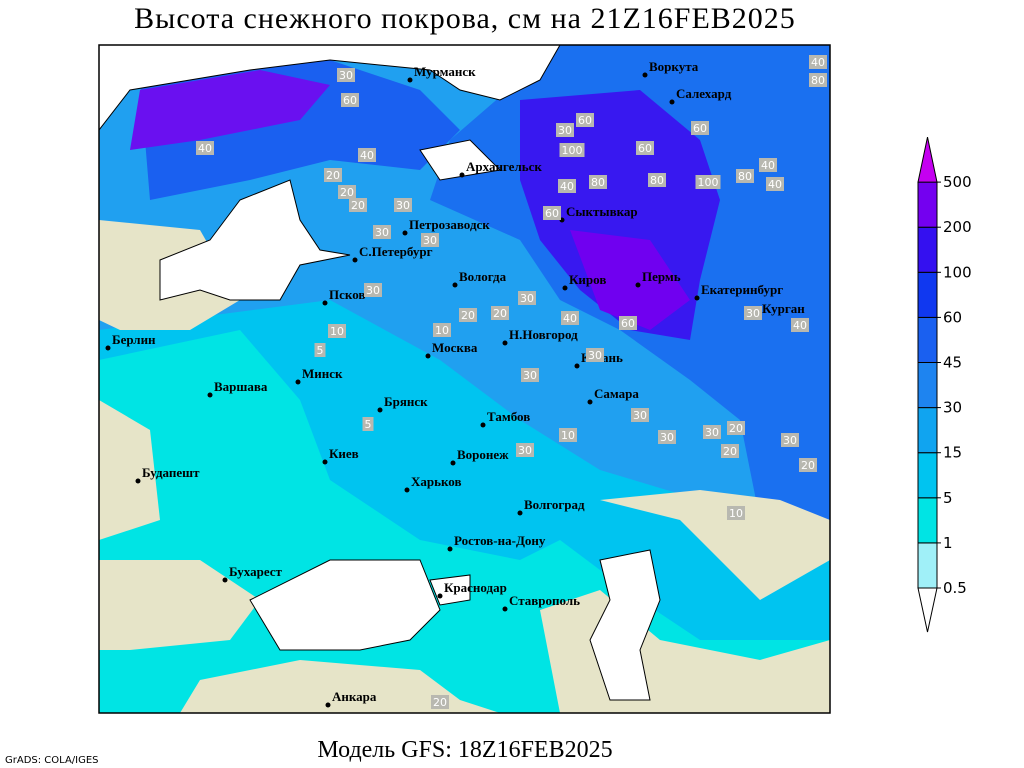 Image resolution: width=1024 pixels, height=768 pixels. Describe the element at coordinates (255, 240) in the screenshot. I see `baltic-sea` at that location.